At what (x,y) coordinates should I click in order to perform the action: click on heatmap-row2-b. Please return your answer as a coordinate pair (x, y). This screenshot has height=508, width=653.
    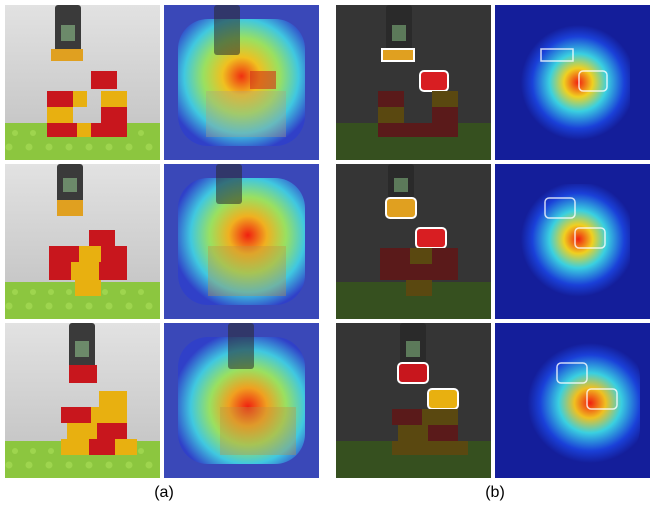
    Looking at the image, I should click on (572, 241).